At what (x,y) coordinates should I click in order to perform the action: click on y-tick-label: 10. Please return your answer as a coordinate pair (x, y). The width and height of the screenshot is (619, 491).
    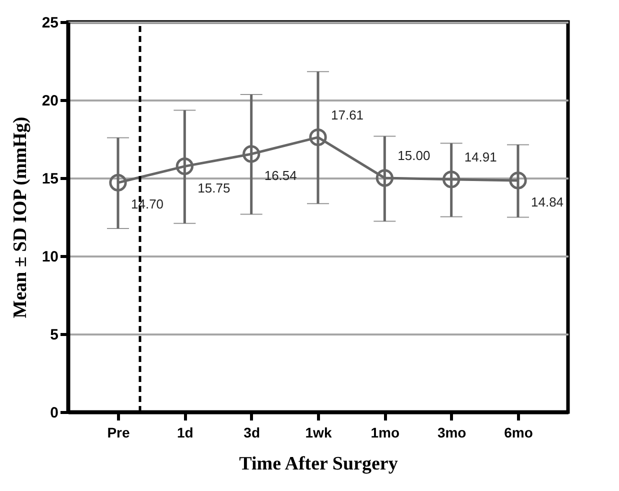
    Looking at the image, I should click on (50, 257).